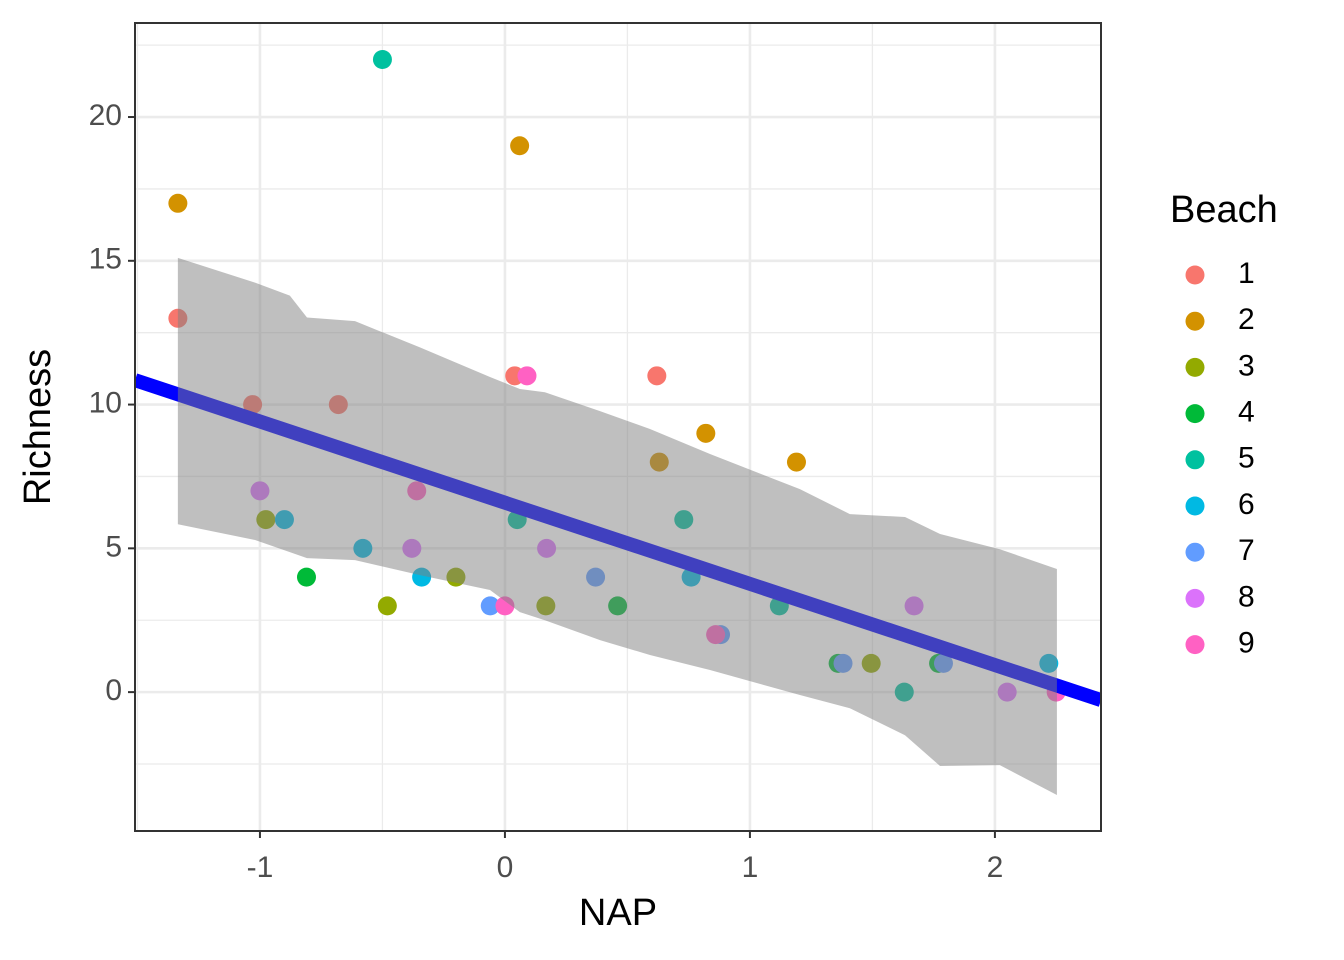 The image size is (1344, 960). What do you see at coordinates (113, 546) in the screenshot?
I see `y-tick-label: 5` at bounding box center [113, 546].